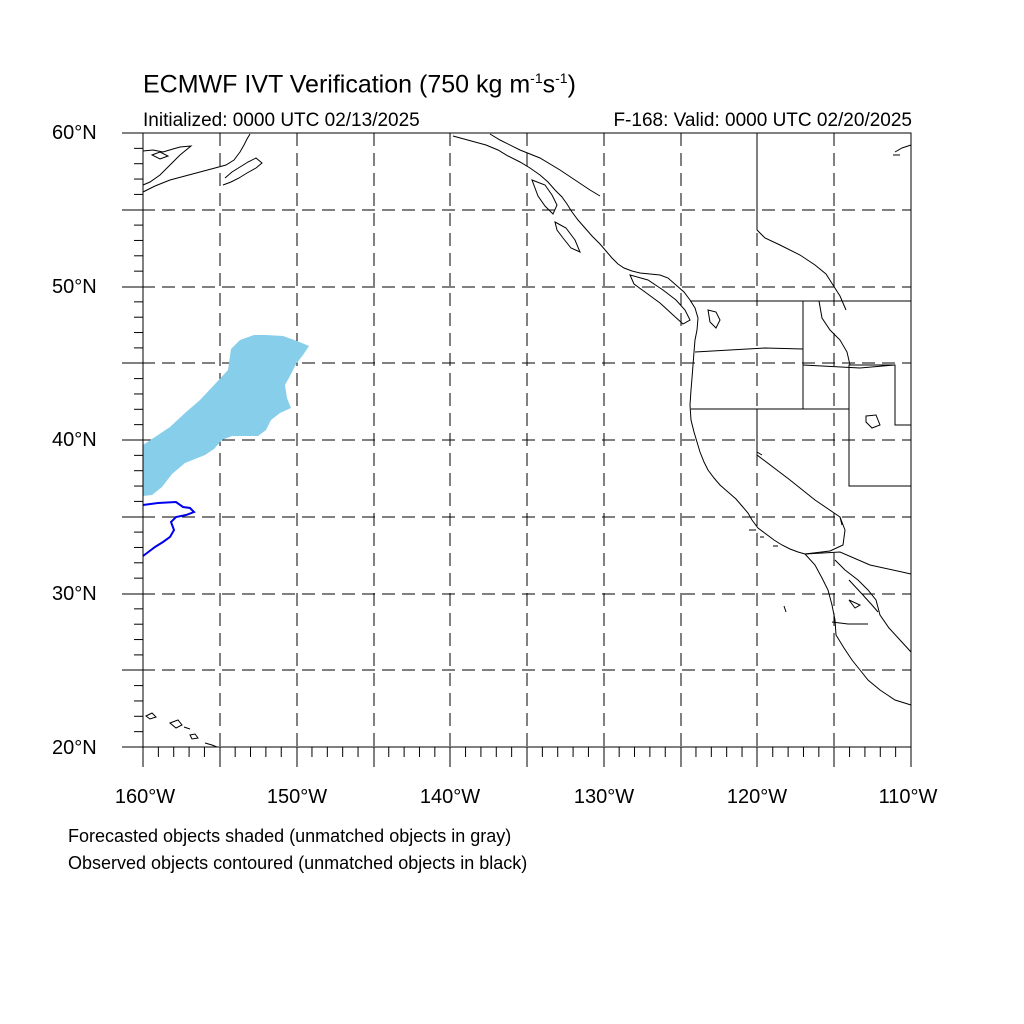 This screenshot has width=1024, height=1024. What do you see at coordinates (757, 797) in the screenshot?
I see `lon-label-120w: 120°W` at bounding box center [757, 797].